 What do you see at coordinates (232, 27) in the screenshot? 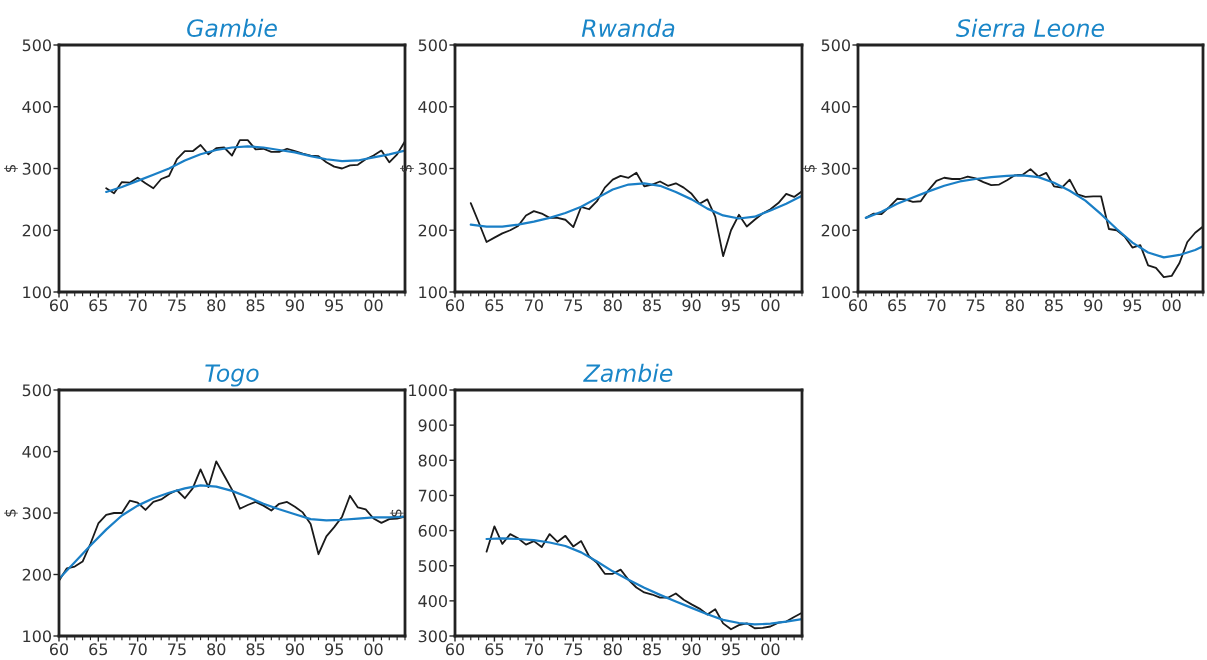
I see `chart-title: Gambie` at bounding box center [232, 27].